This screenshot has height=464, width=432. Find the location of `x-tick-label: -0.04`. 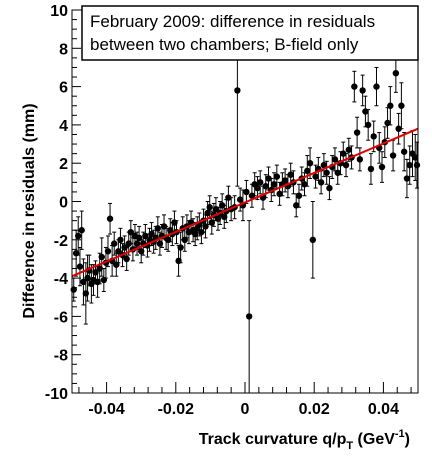

x-tick-label: -0.04 is located at coordinates (106, 409).